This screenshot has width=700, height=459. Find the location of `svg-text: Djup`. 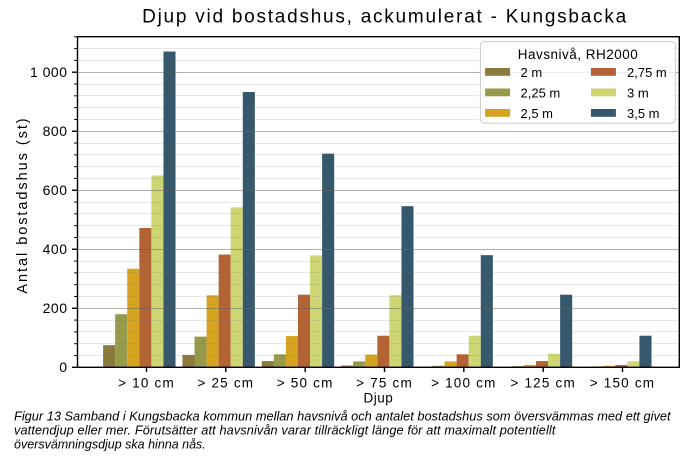

svg-text: Djup is located at coordinates (379, 398).